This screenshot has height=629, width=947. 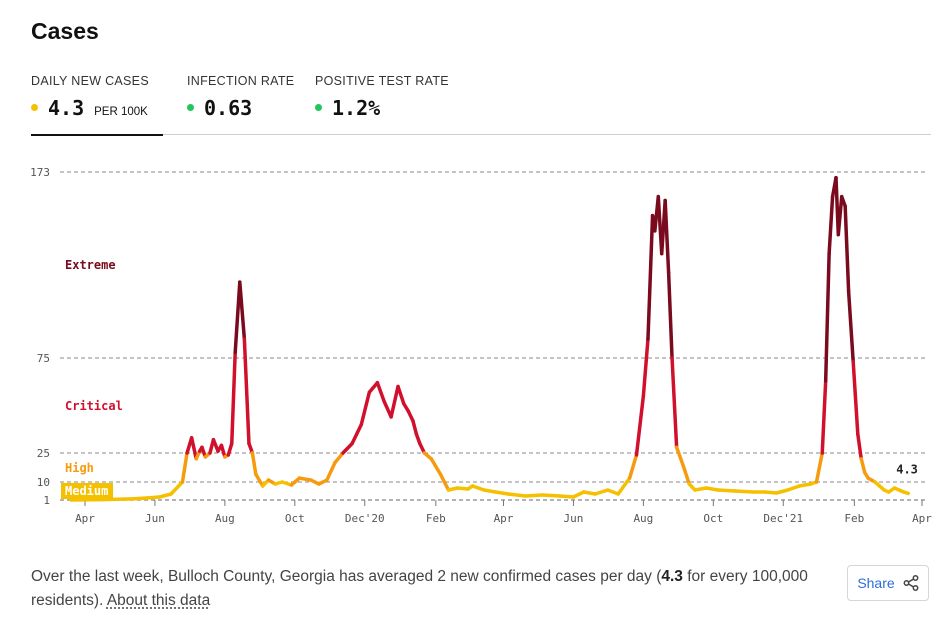 What do you see at coordinates (228, 108) in the screenshot?
I see `tab-value: 0.63` at bounding box center [228, 108].